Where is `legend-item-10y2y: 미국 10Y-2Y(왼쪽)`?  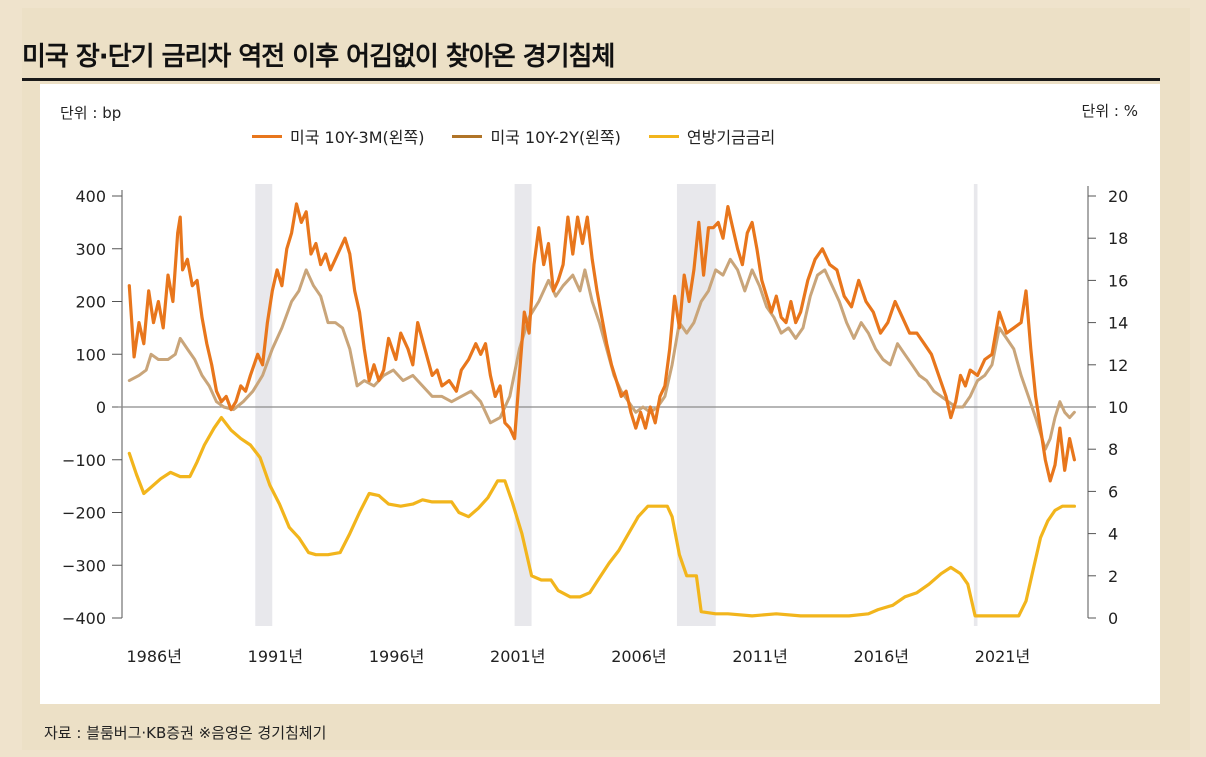
legend-item-10y2y: 미국 10Y-2Y(왼쪽) is located at coordinates (536, 136).